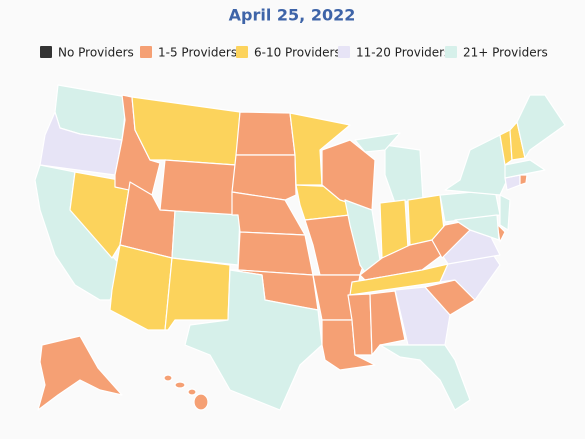 The height and width of the screenshot is (439, 585). What do you see at coordinates (292, 15) in the screenshot?
I see `title: April 25, 2022` at bounding box center [292, 15].